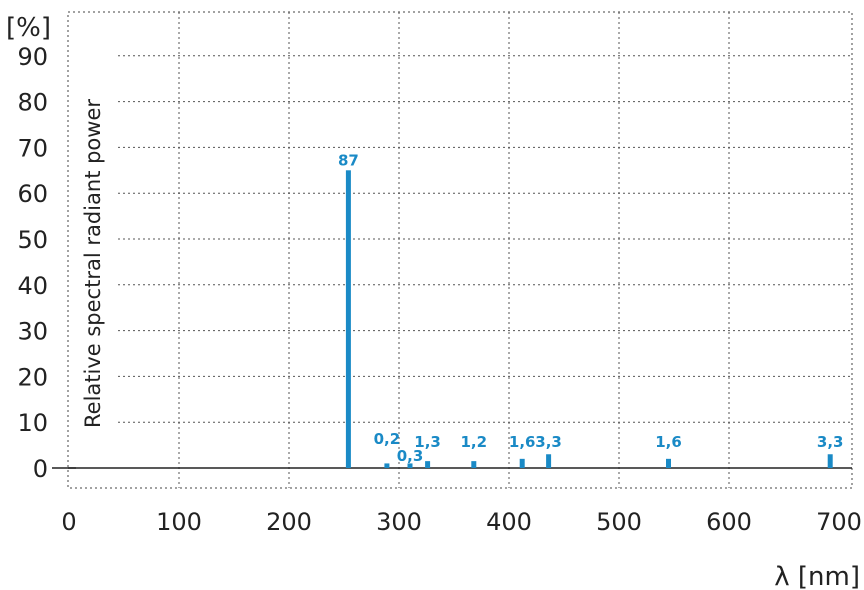  What do you see at coordinates (32, 194) in the screenshot?
I see `y-tick-label: 60` at bounding box center [32, 194].